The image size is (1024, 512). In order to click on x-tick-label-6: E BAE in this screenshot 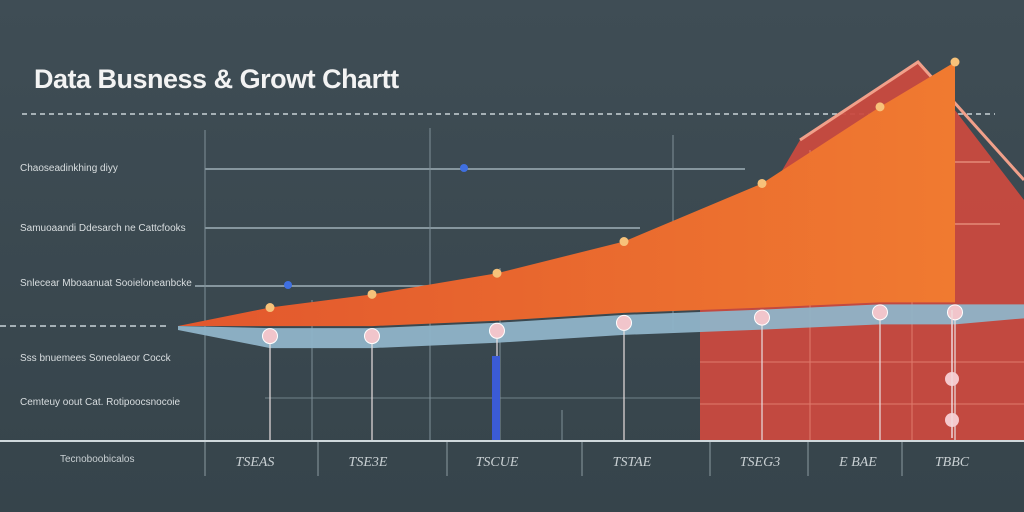, I will do `click(857, 462)`.